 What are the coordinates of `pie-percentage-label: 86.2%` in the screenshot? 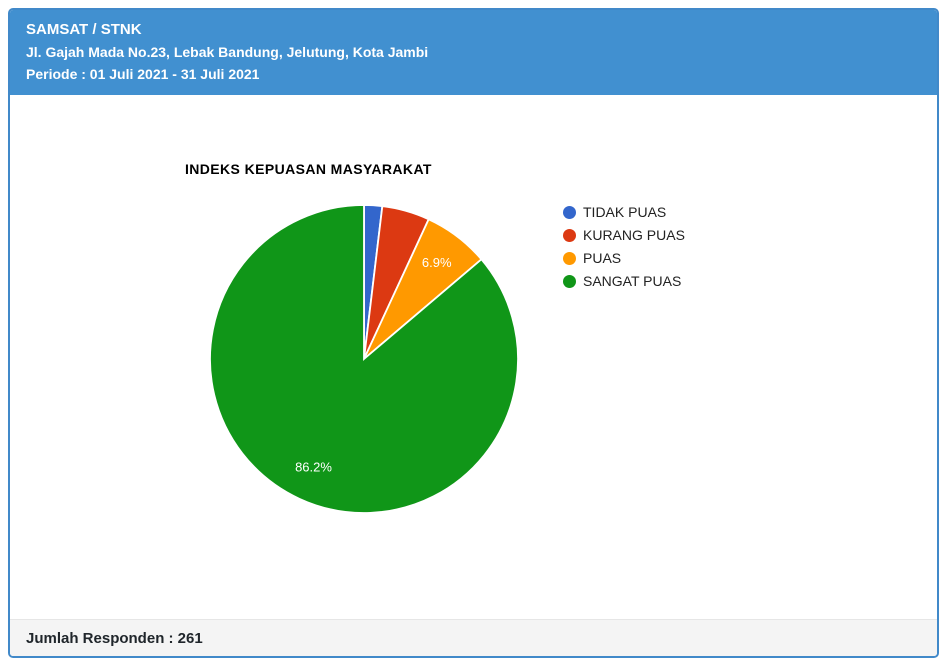 It's located at (313, 466).